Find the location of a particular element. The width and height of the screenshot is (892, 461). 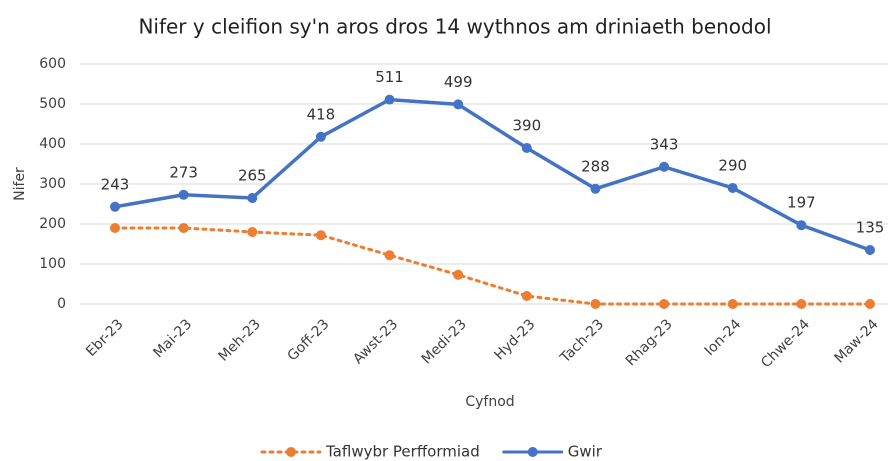

data-label: 288 is located at coordinates (595, 166).